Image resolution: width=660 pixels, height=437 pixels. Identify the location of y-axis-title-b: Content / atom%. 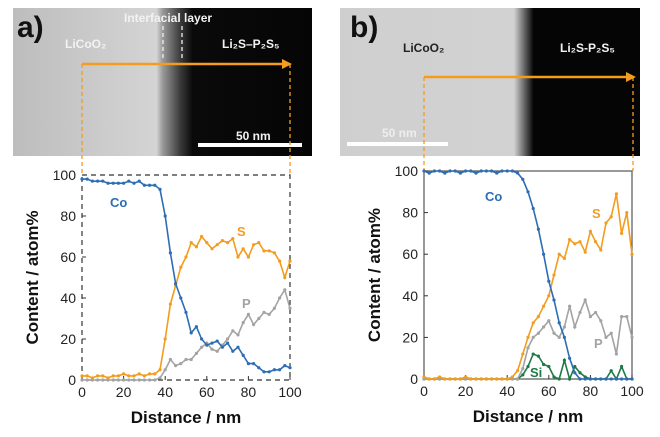
(374, 275).